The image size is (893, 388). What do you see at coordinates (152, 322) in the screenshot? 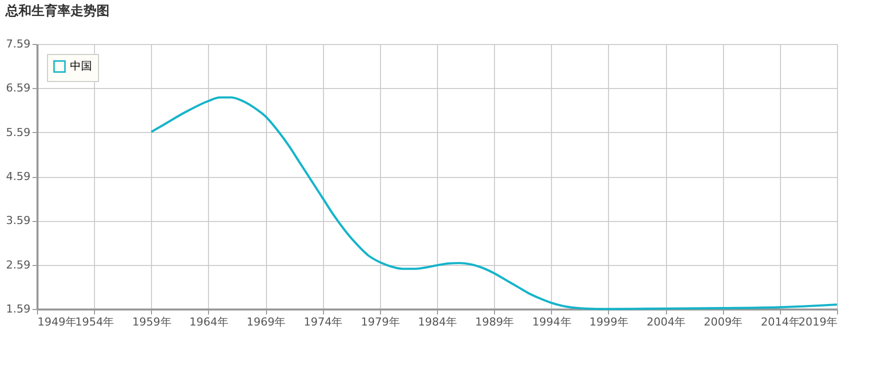
I see `x-tick-label: 1959年` at bounding box center [152, 322].